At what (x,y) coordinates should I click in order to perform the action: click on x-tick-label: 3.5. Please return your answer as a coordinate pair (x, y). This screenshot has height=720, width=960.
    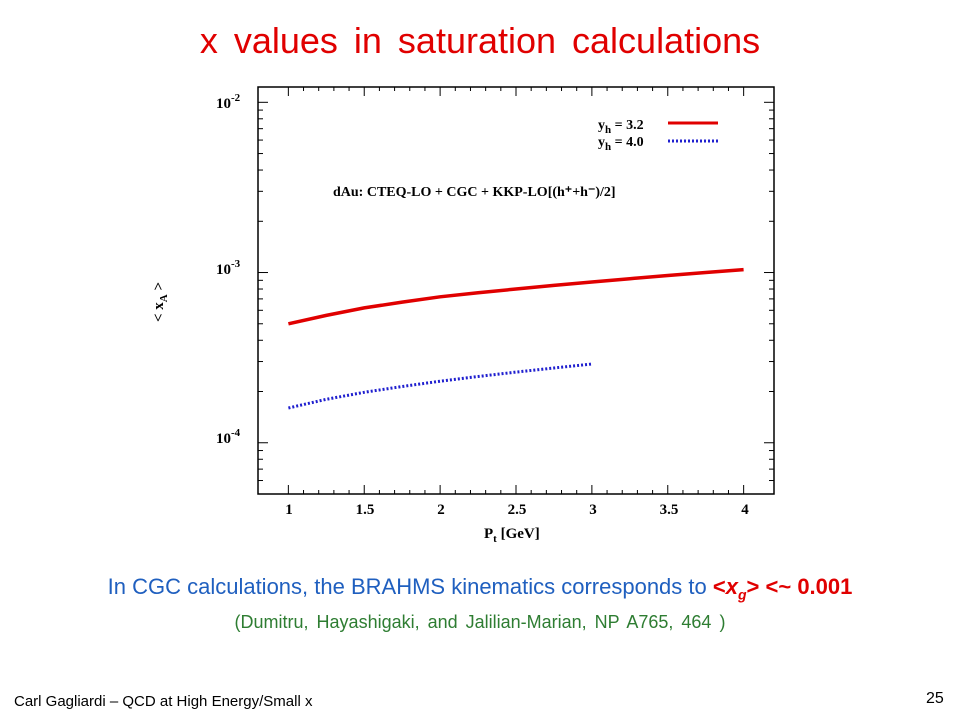
    Looking at the image, I should click on (669, 510).